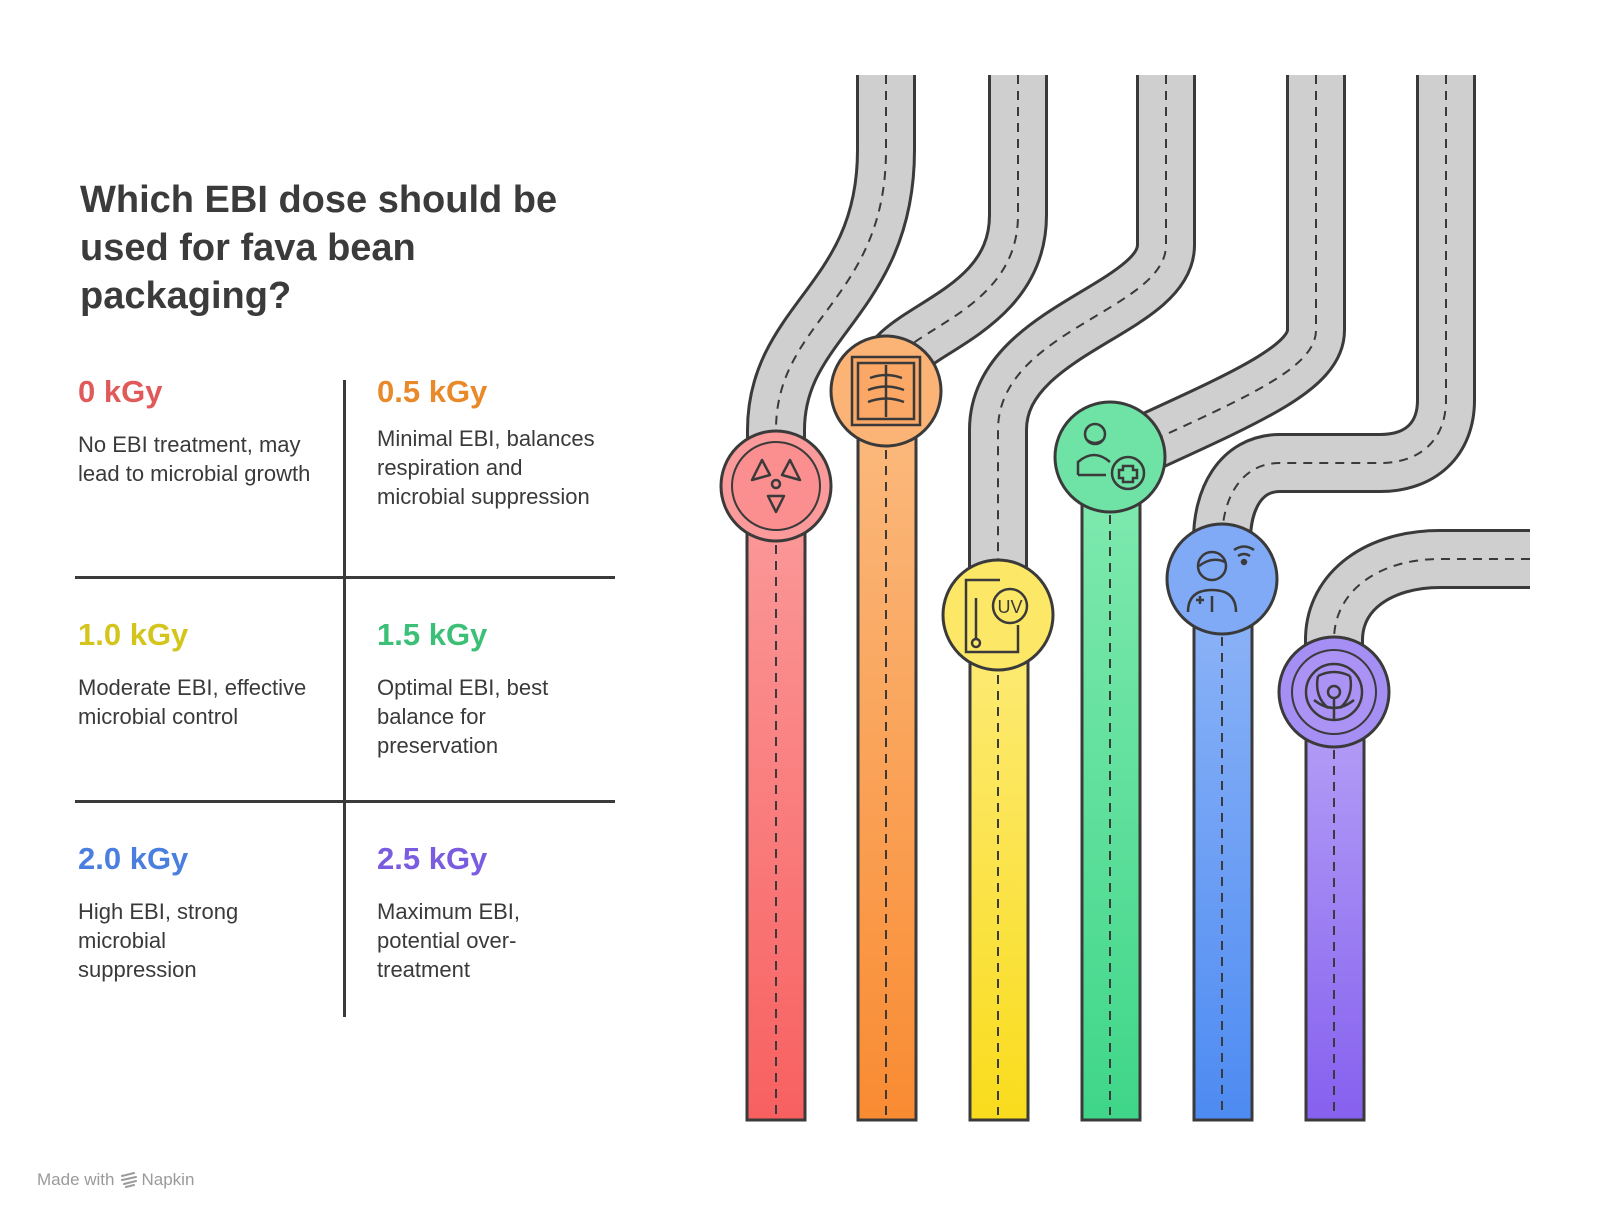 The width and height of the screenshot is (1600, 1219). What do you see at coordinates (1111, 788) in the screenshot?
I see `road-green` at bounding box center [1111, 788].